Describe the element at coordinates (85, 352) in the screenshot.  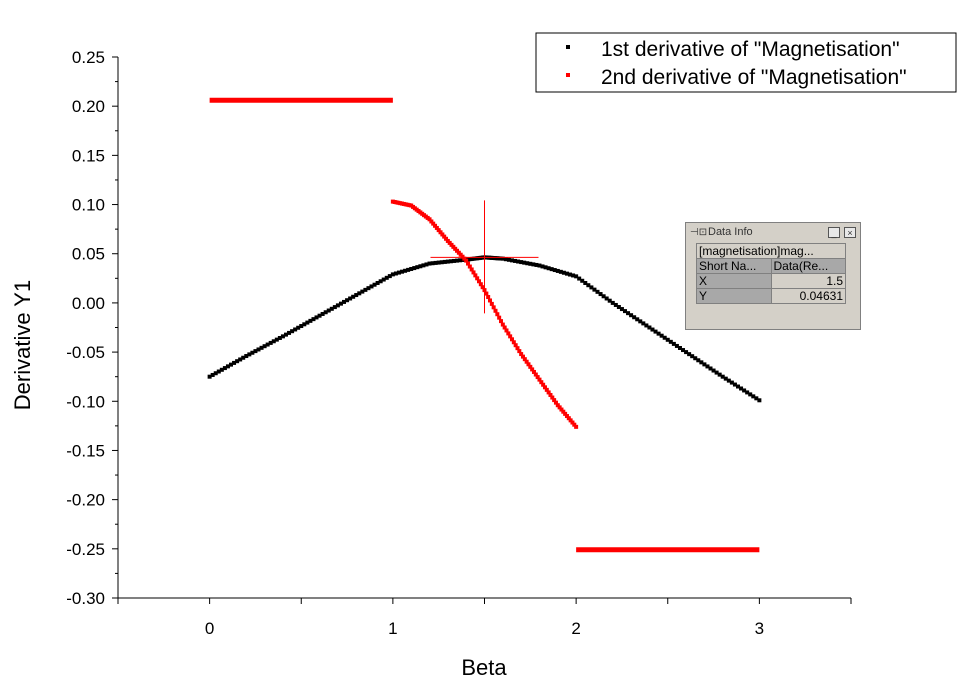
I see `y-tick-label: -0.05` at that location.